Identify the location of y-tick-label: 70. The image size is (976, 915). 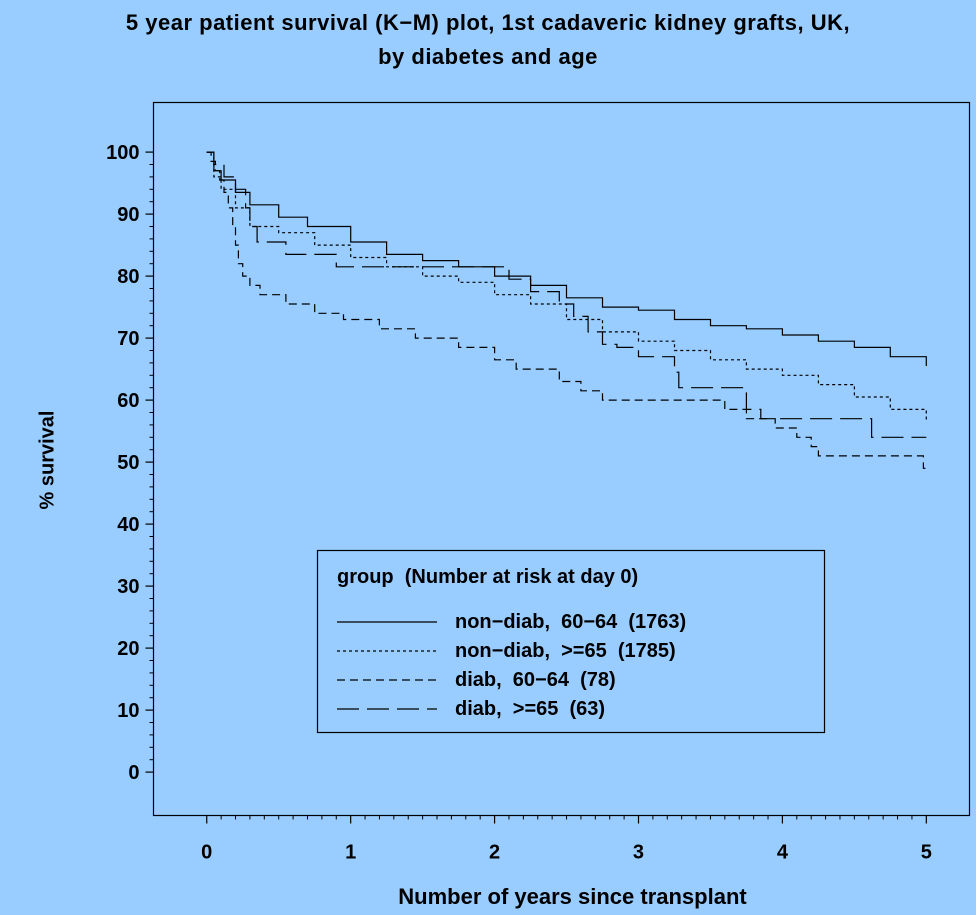
(128, 339).